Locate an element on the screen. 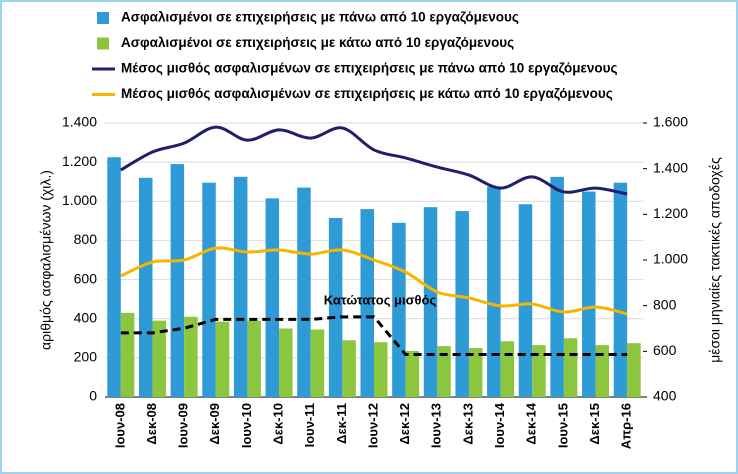 The height and width of the screenshot is (474, 738). y2-tick-label: 1.600 is located at coordinates (670, 122).